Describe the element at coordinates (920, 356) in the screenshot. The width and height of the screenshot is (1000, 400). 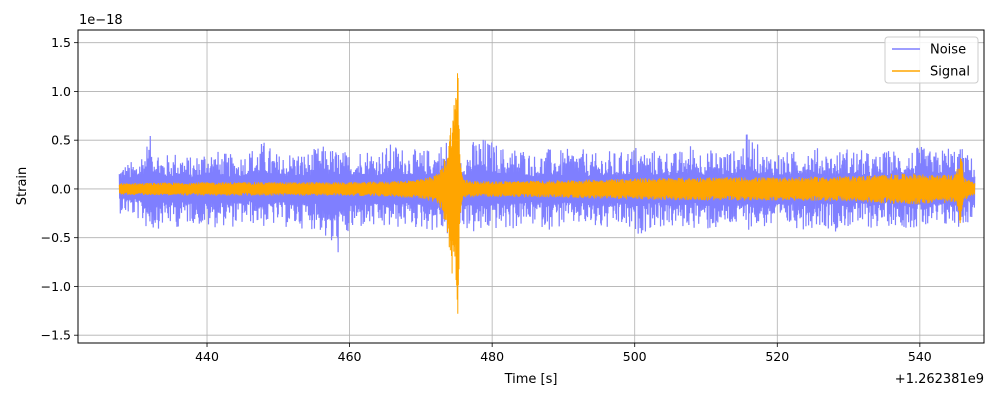
I see `x-tick-label: 540` at that location.